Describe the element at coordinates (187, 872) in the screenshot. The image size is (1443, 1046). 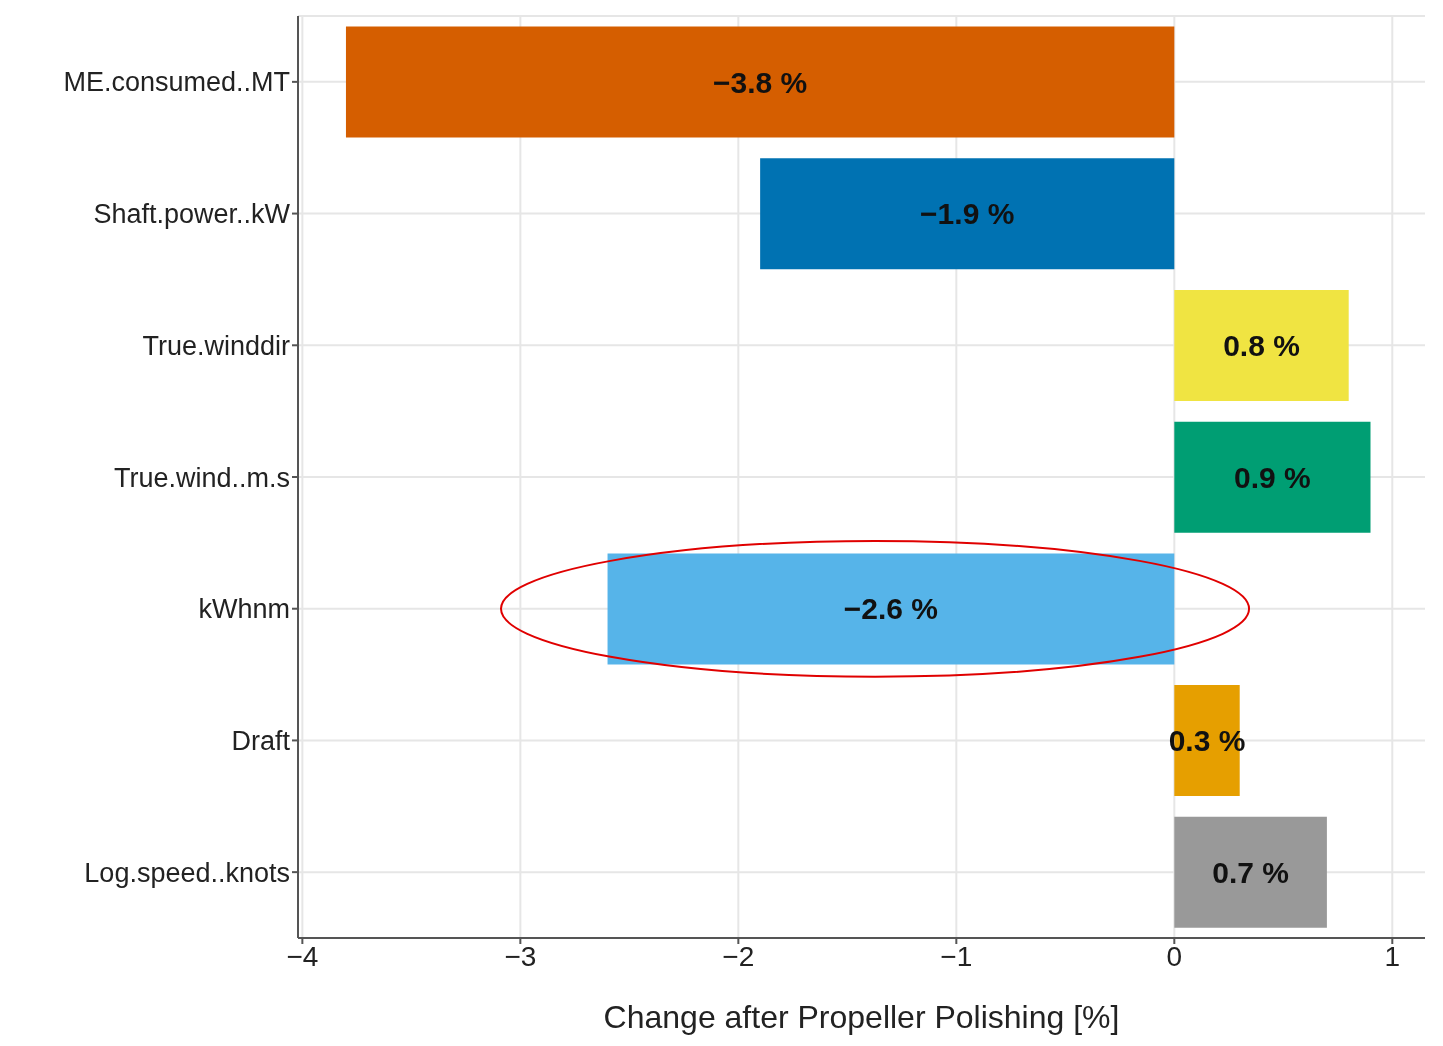
I see `y-tick-label: Log.speed..knots` at that location.